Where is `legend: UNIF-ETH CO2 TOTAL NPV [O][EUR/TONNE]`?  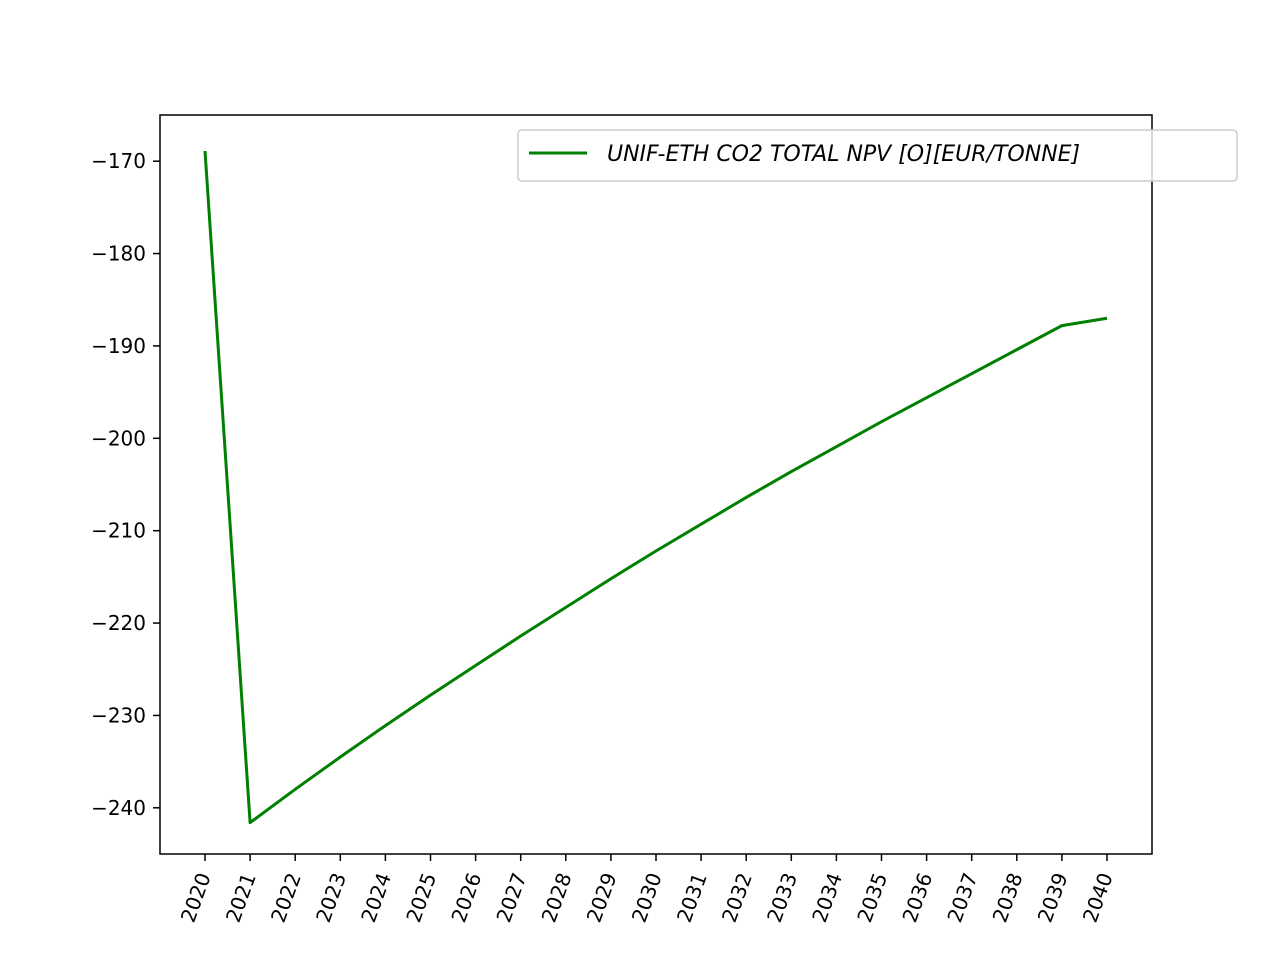 legend: UNIF-ETH CO2 TOTAL NPV [O][EUR/TONNE] is located at coordinates (877, 155).